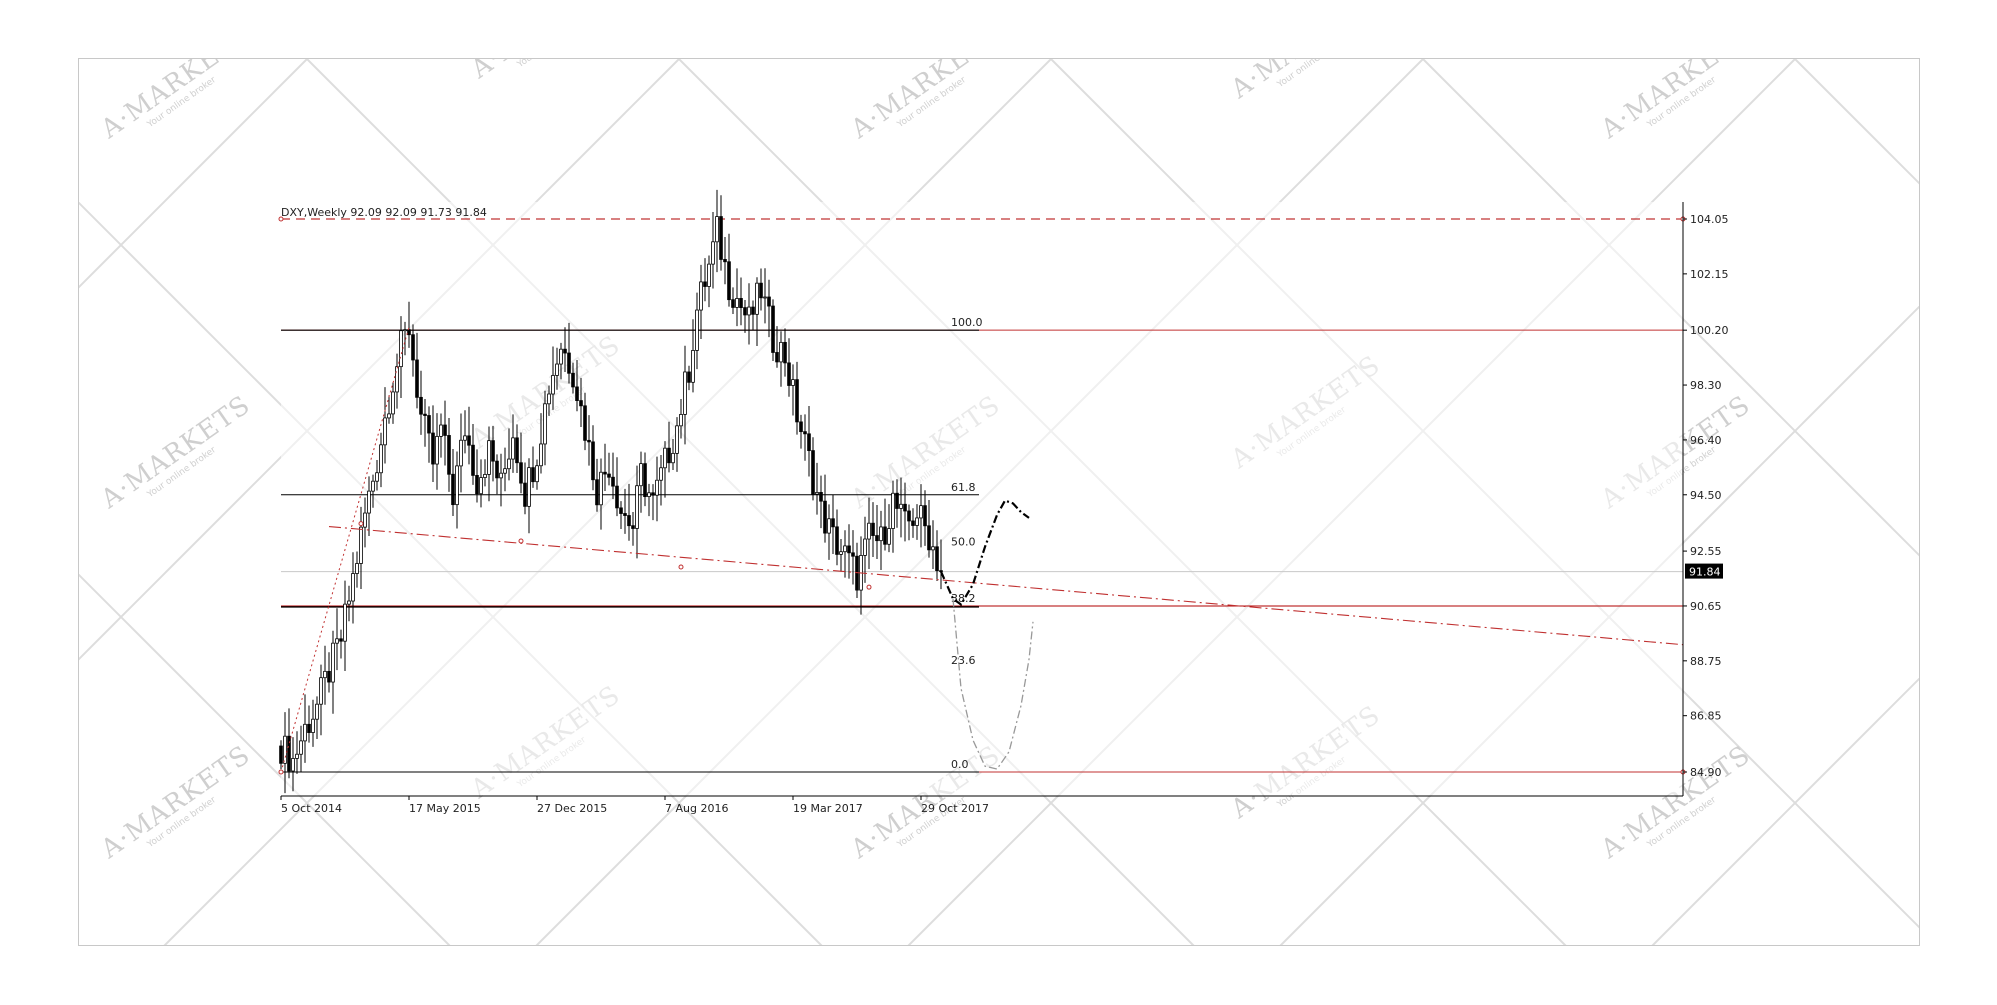  I want to click on fib-label: 0.0, so click(960, 764).